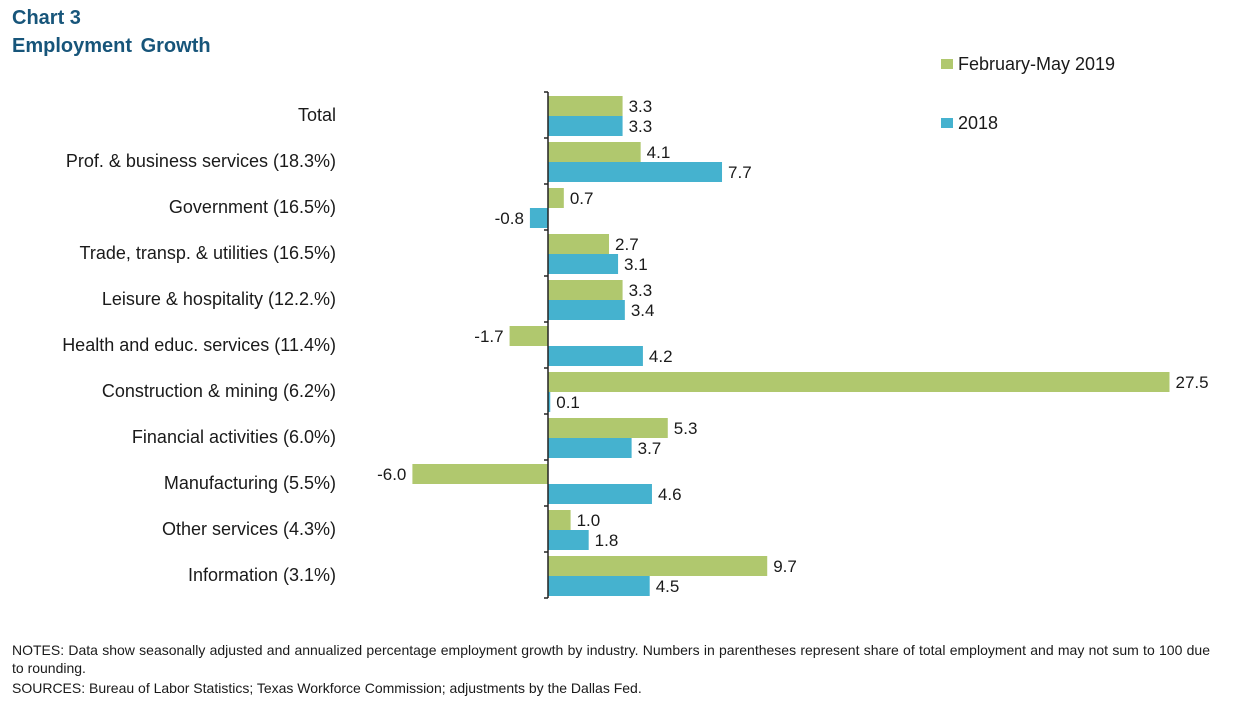 This screenshot has width=1246, height=706. I want to click on y-axis, so click(546, 345).